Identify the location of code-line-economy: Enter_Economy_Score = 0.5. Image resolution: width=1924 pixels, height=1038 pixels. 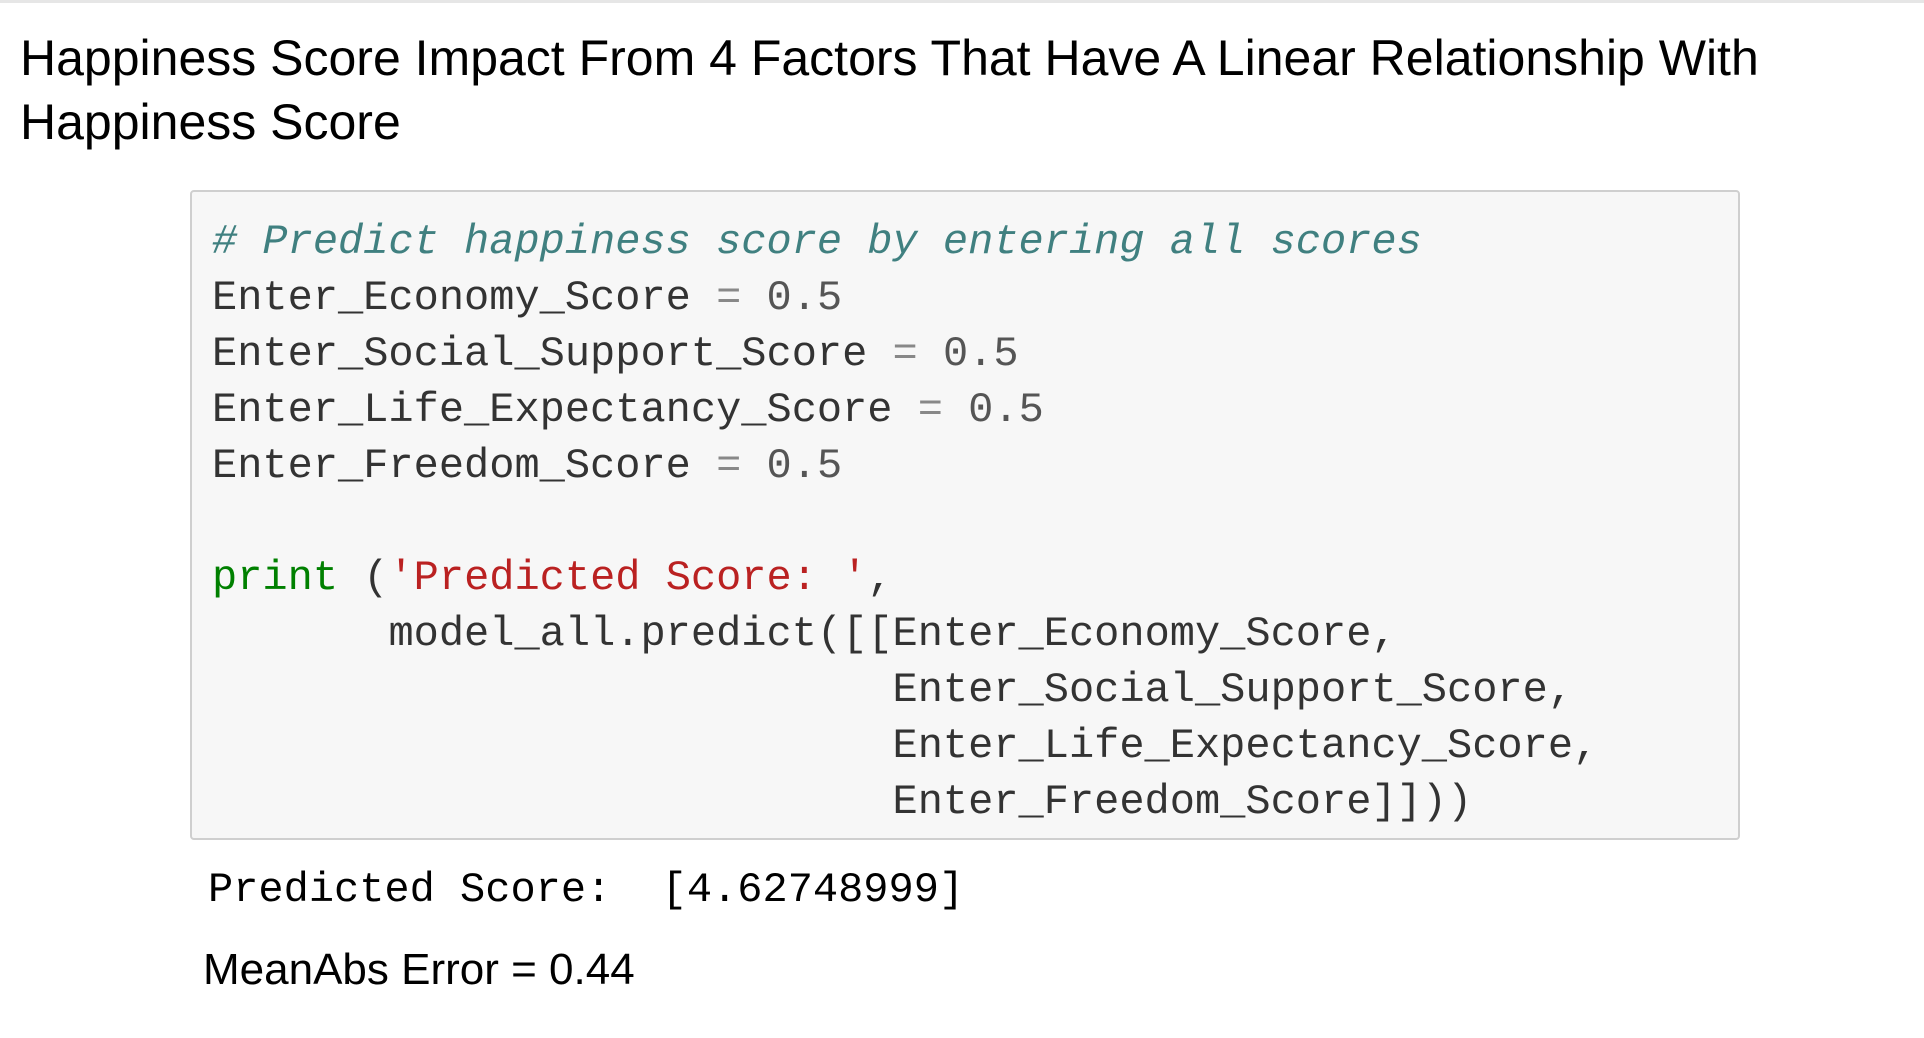
(527, 298).